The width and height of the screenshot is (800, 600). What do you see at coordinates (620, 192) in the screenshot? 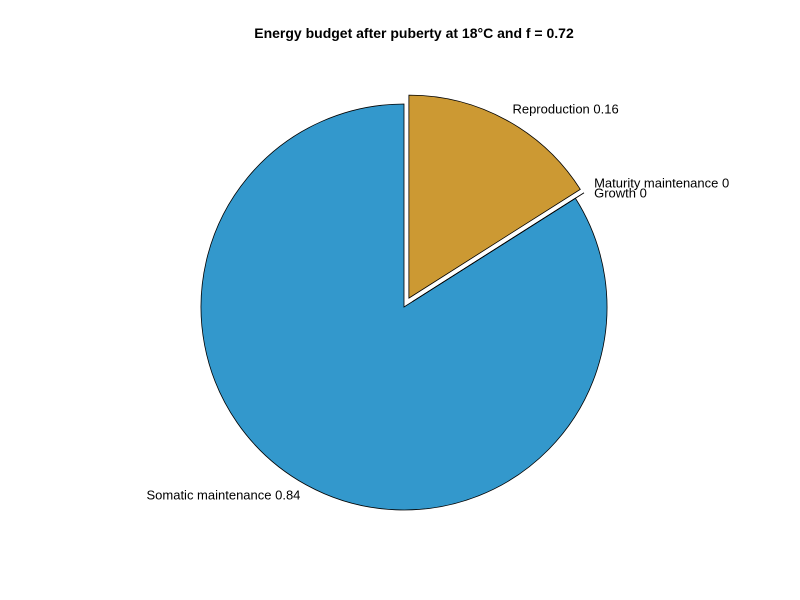
I see `pie-slice-label-2: Growth 0` at bounding box center [620, 192].